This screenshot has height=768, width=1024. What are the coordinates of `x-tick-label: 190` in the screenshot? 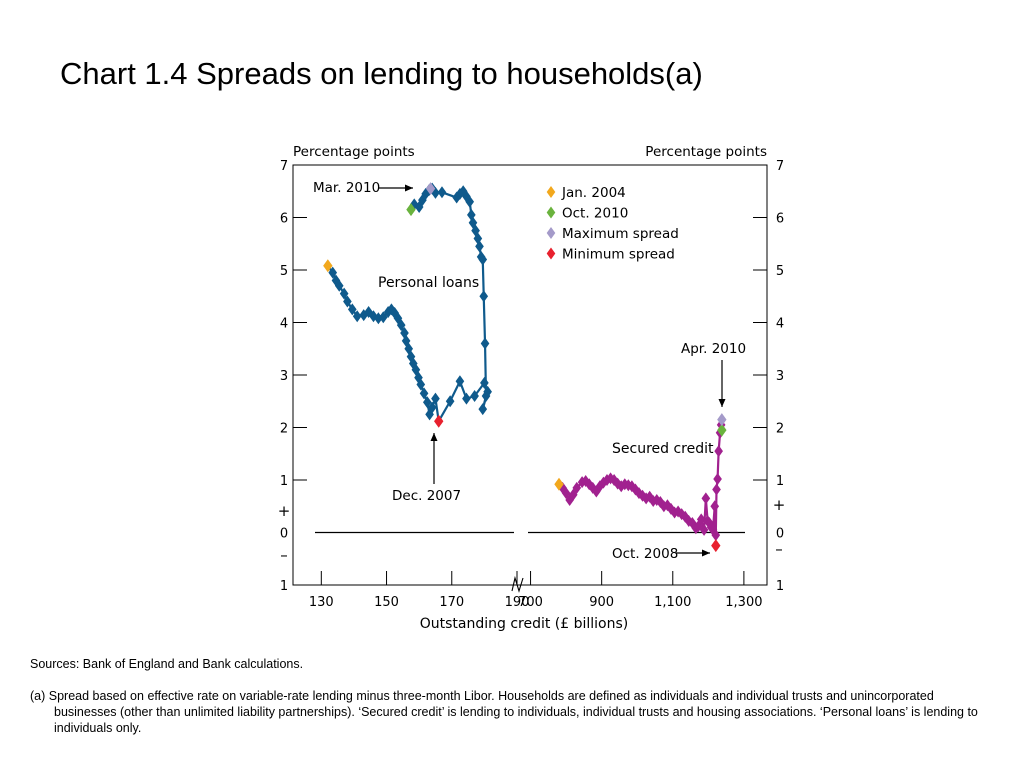 It's located at (517, 602).